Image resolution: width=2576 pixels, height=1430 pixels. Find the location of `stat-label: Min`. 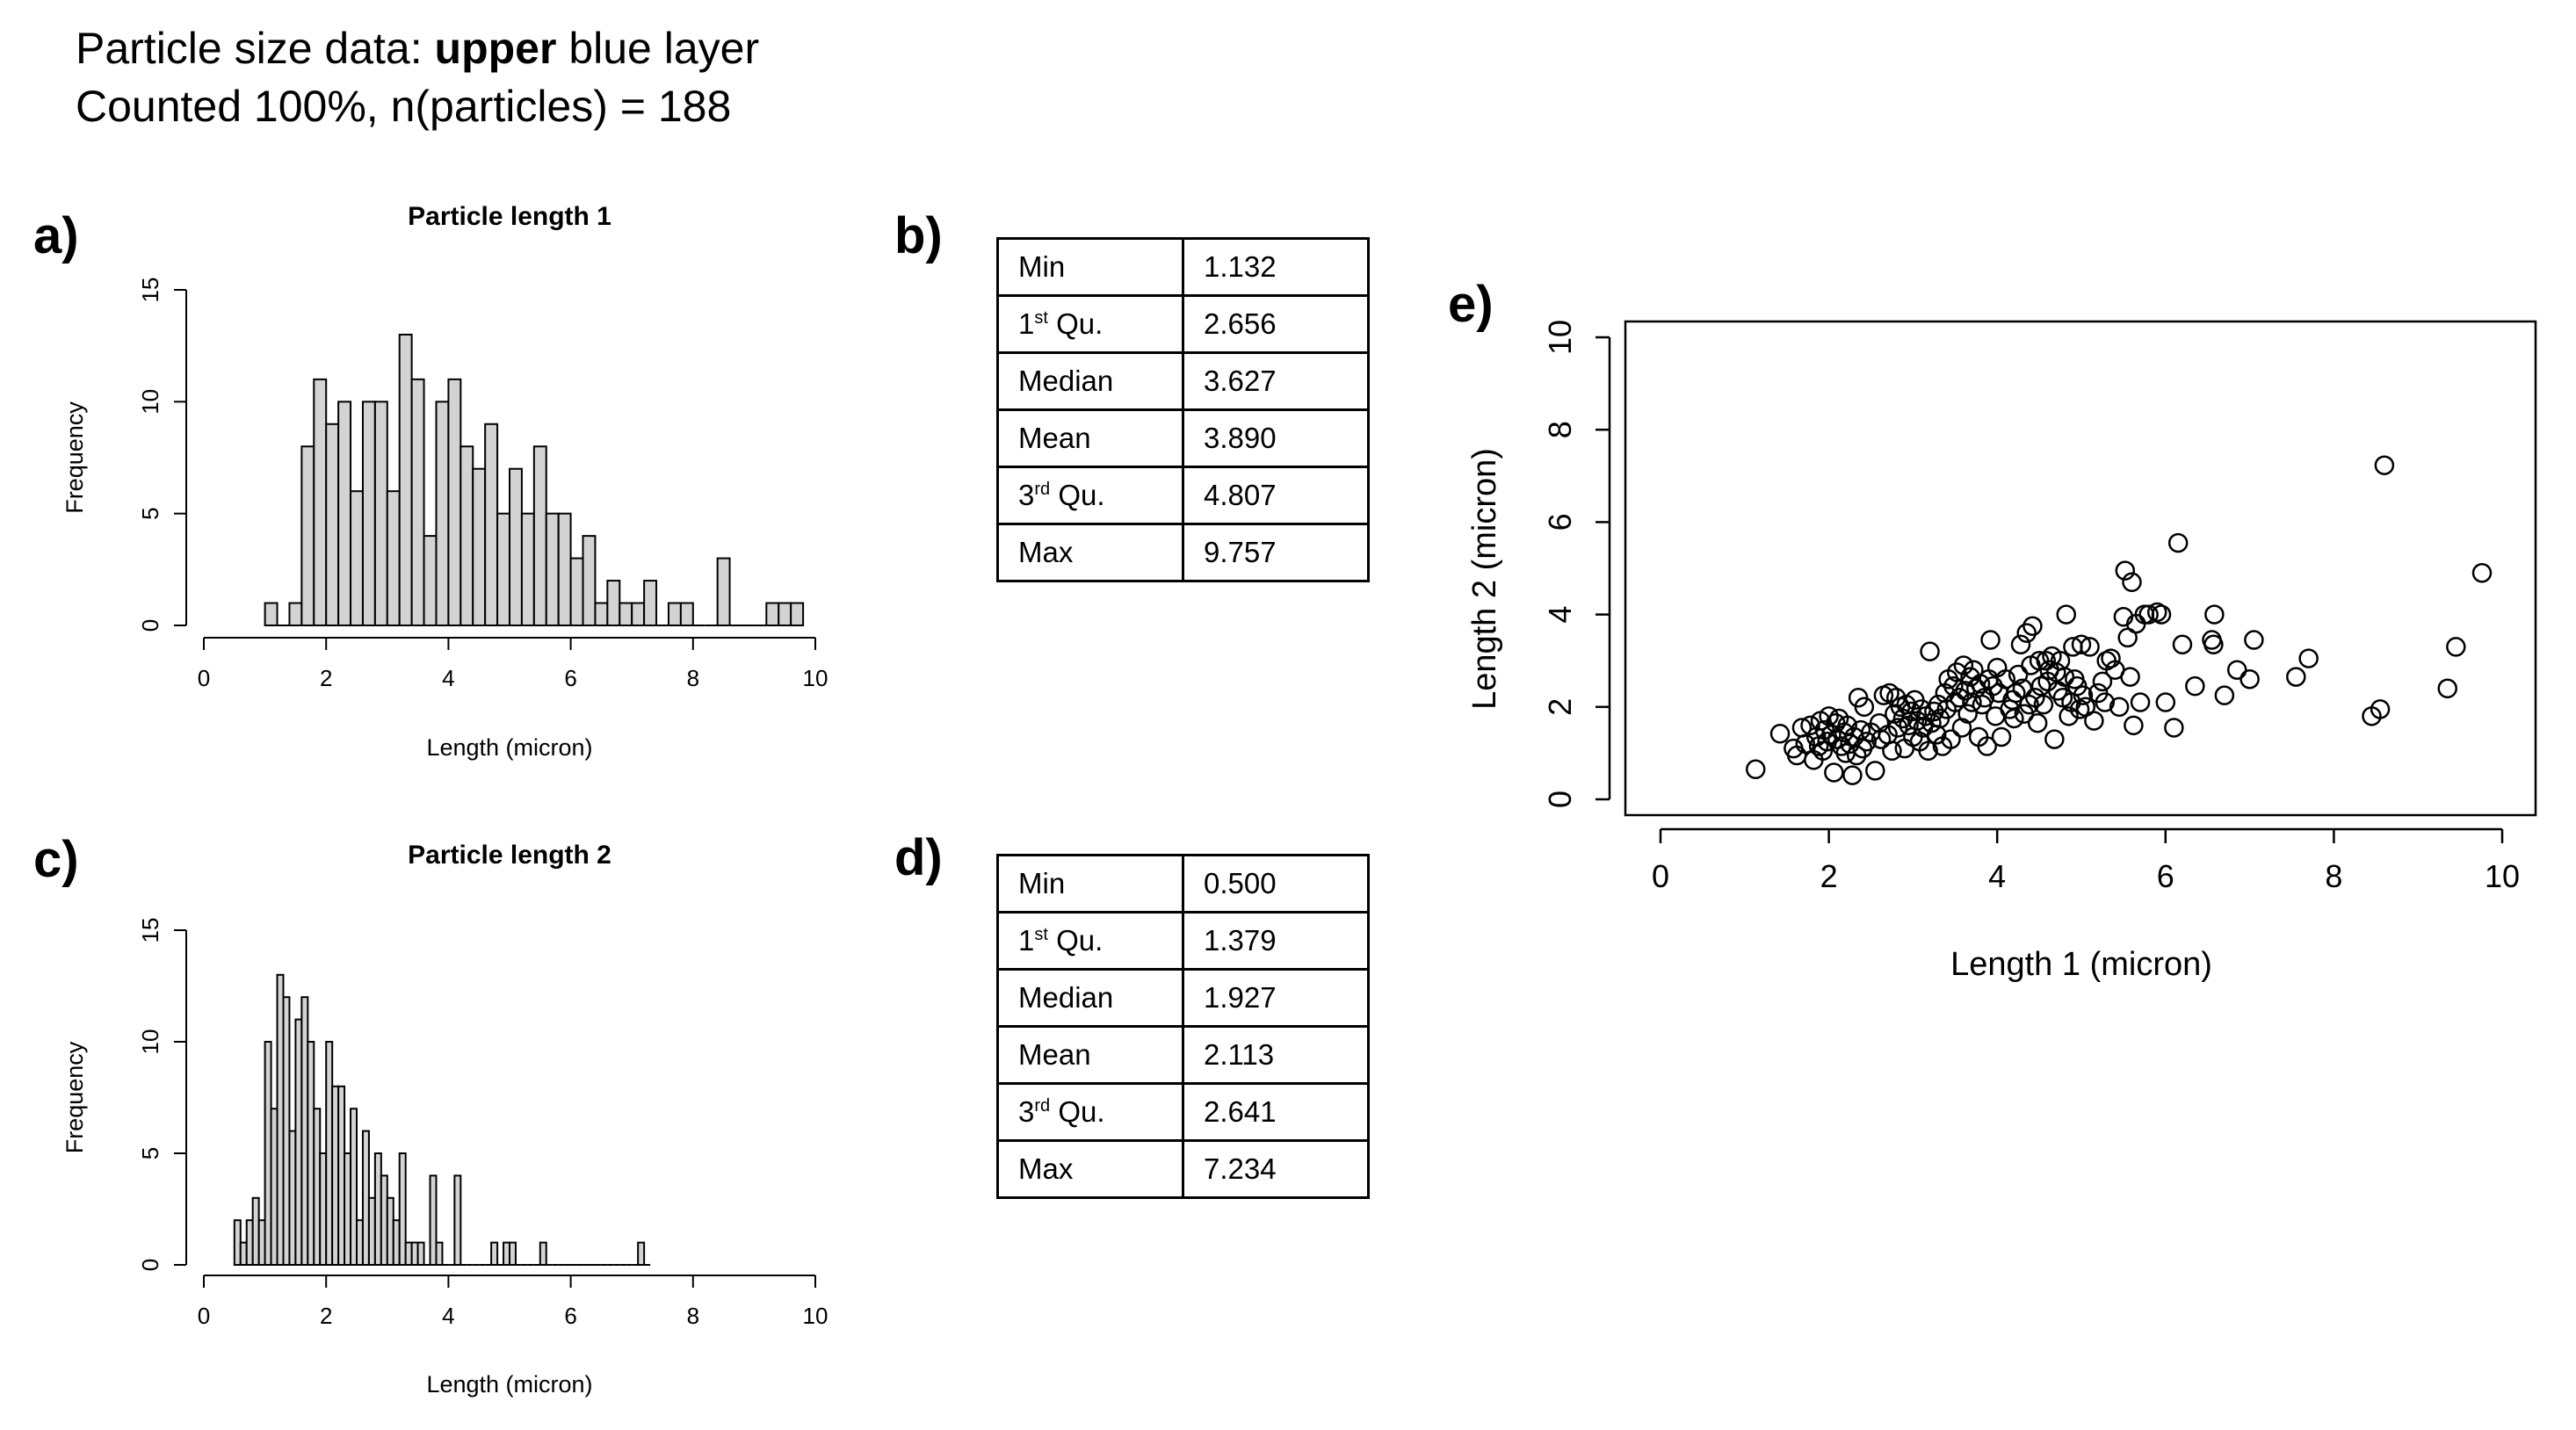

stat-label: Min is located at coordinates (1090, 267).